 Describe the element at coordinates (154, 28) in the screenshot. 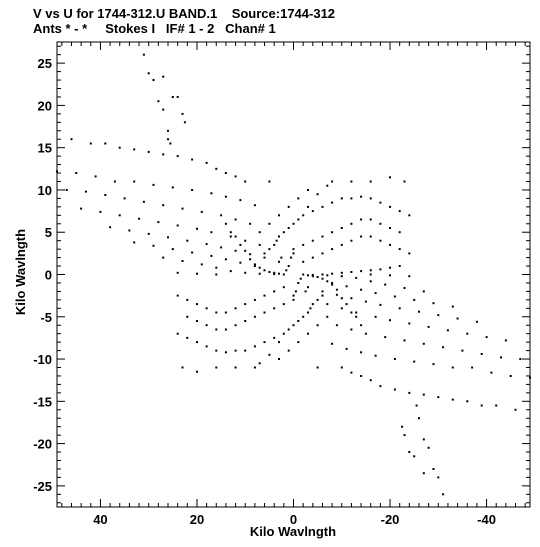

I see `chart-title-line-2: Ants * - * Stokes I IF# 1 - 2 Chan# 1` at that location.